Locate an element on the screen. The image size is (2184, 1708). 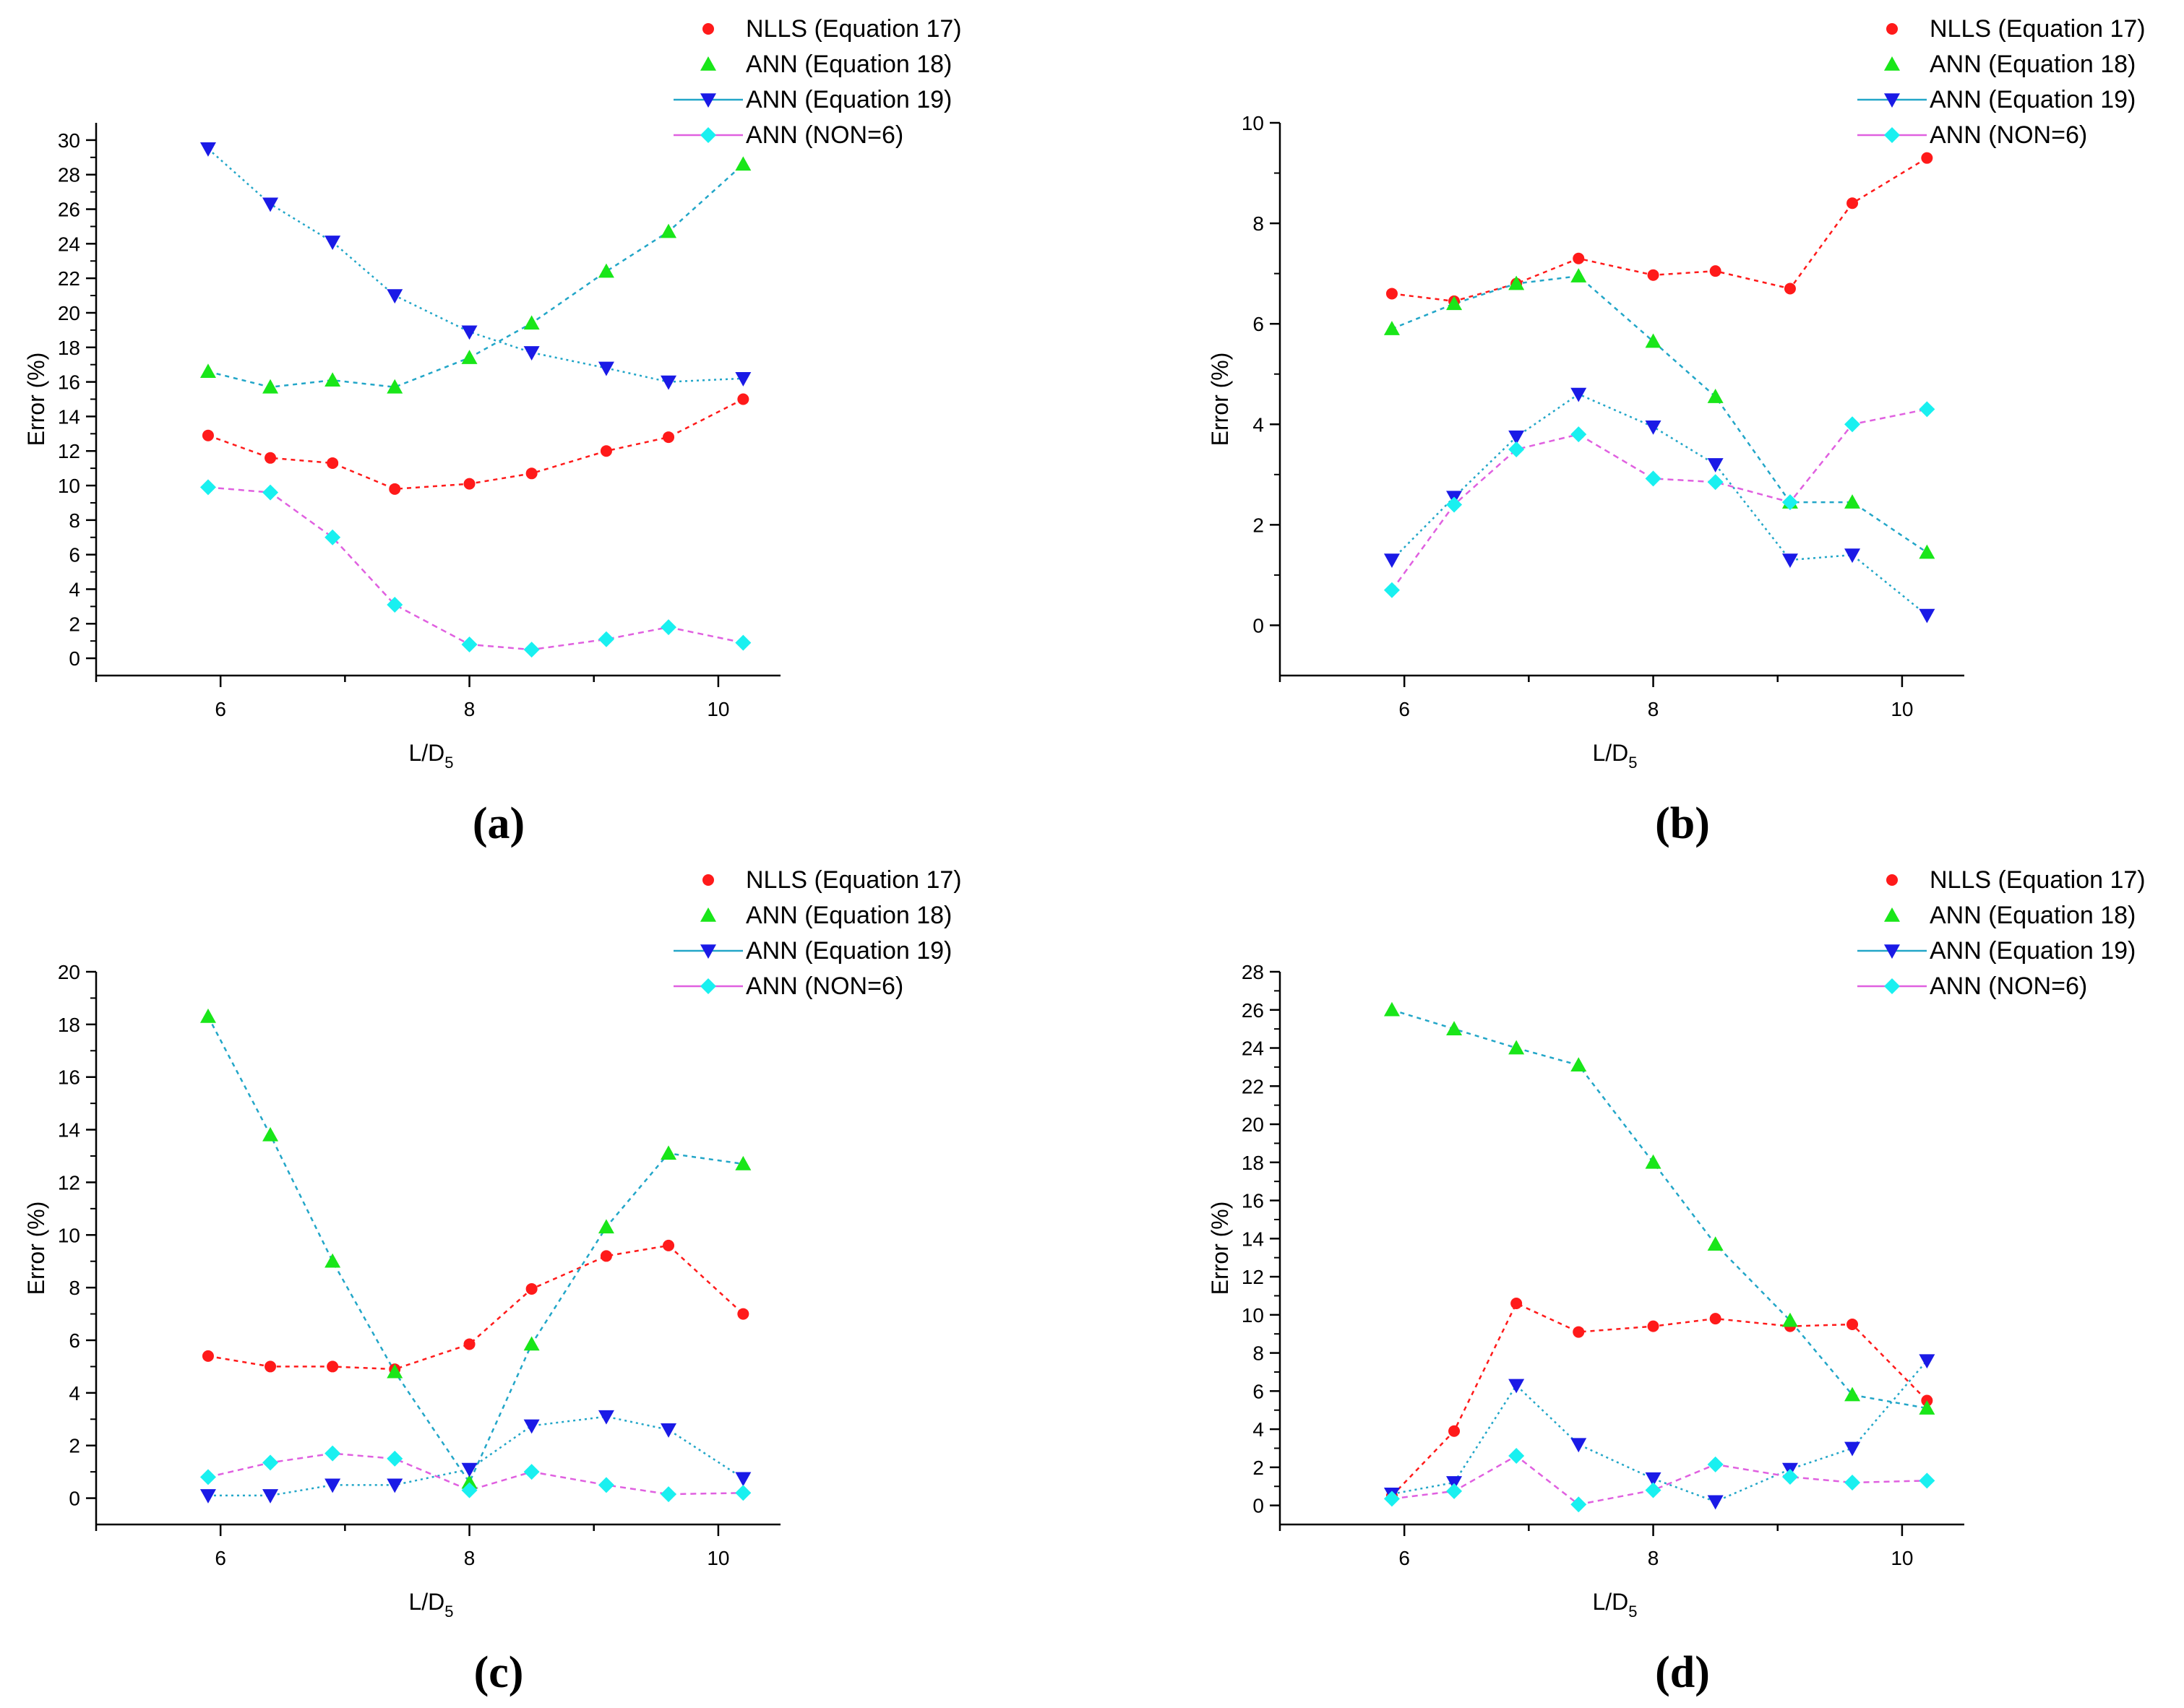
legend-label: ANN (NON=6) is located at coordinates (2008, 135).